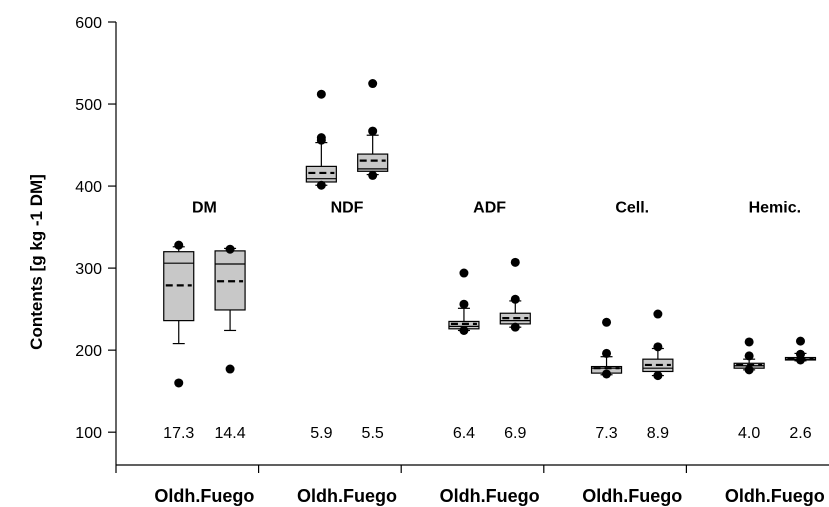 The image size is (829, 507). Describe the element at coordinates (88, 23) in the screenshot. I see `y-tick-label: 600` at that location.